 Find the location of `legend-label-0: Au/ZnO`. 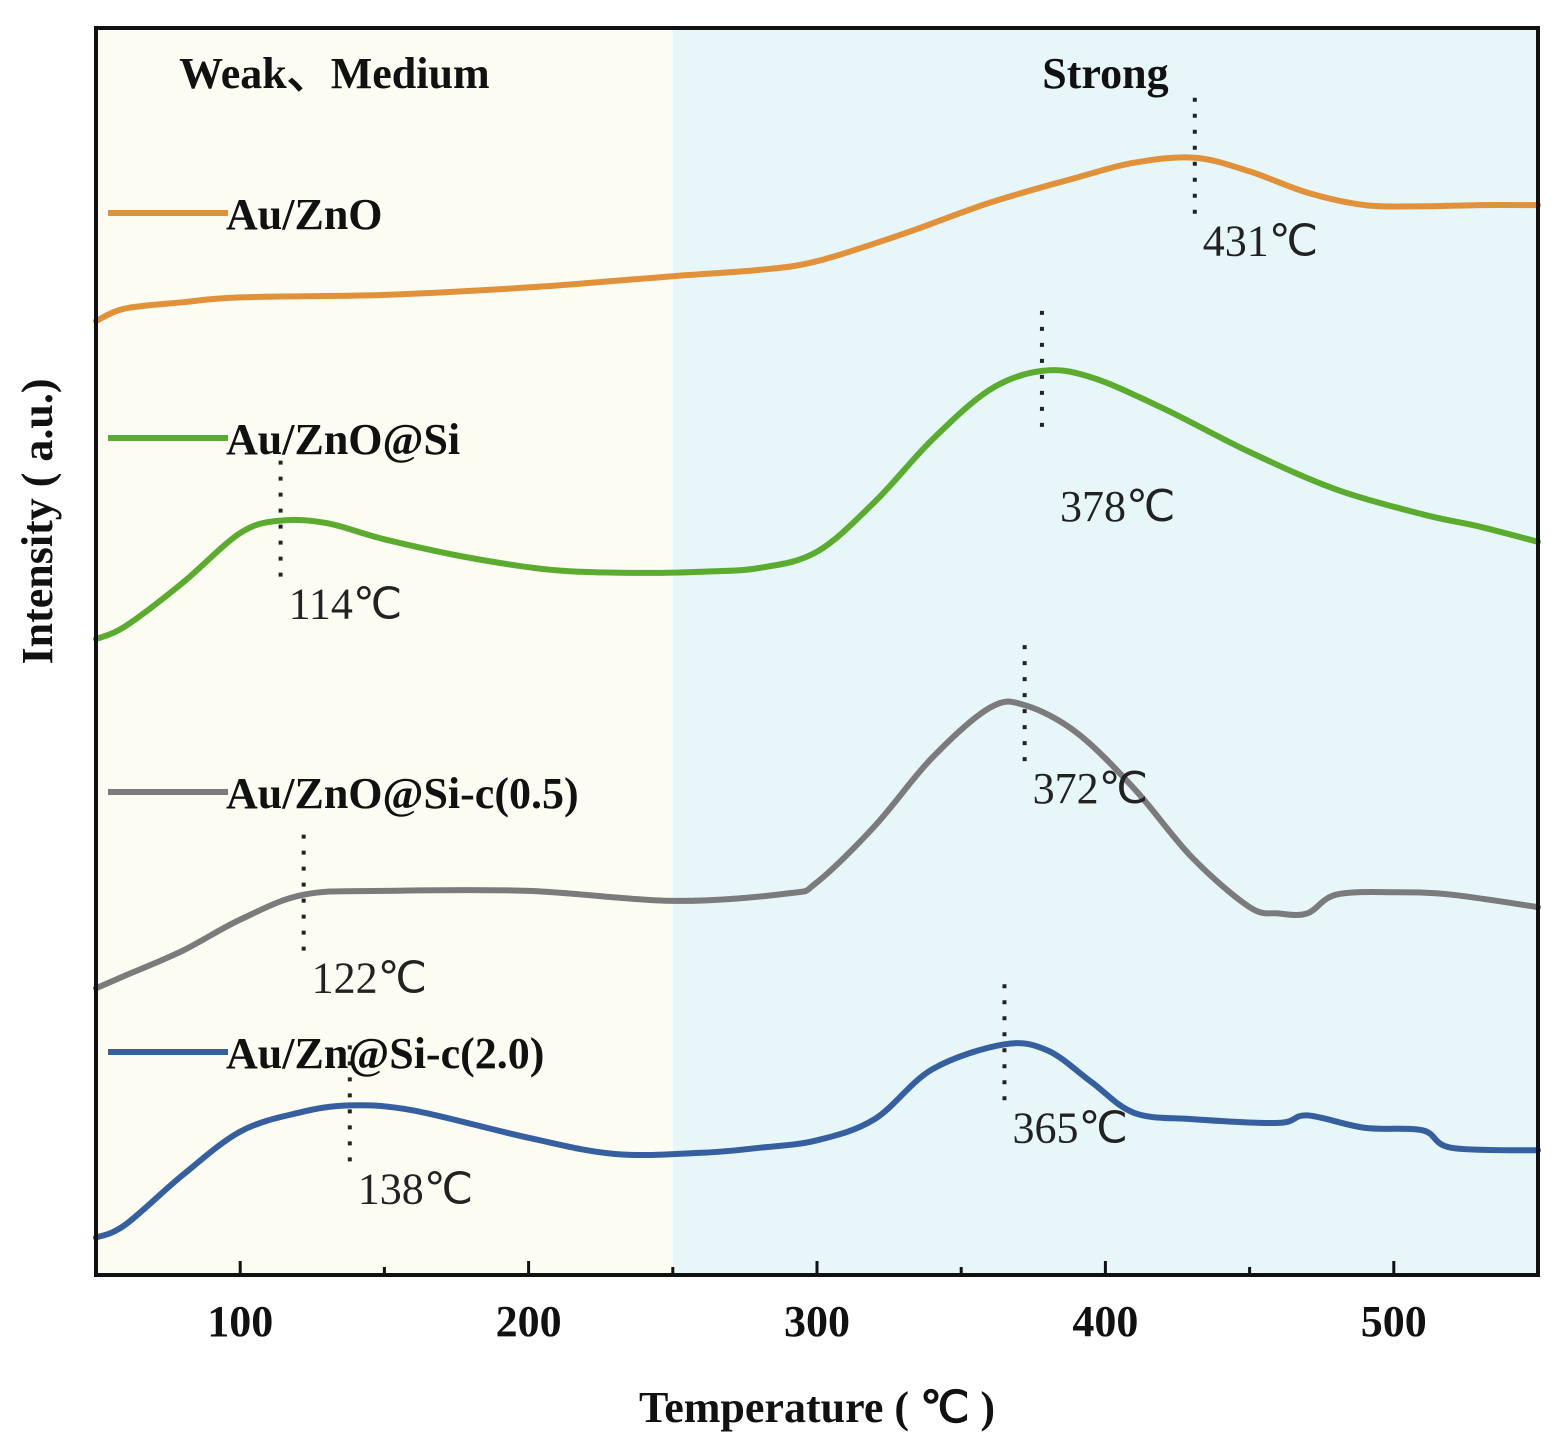

legend-label-0: Au/ZnO is located at coordinates (304, 214).